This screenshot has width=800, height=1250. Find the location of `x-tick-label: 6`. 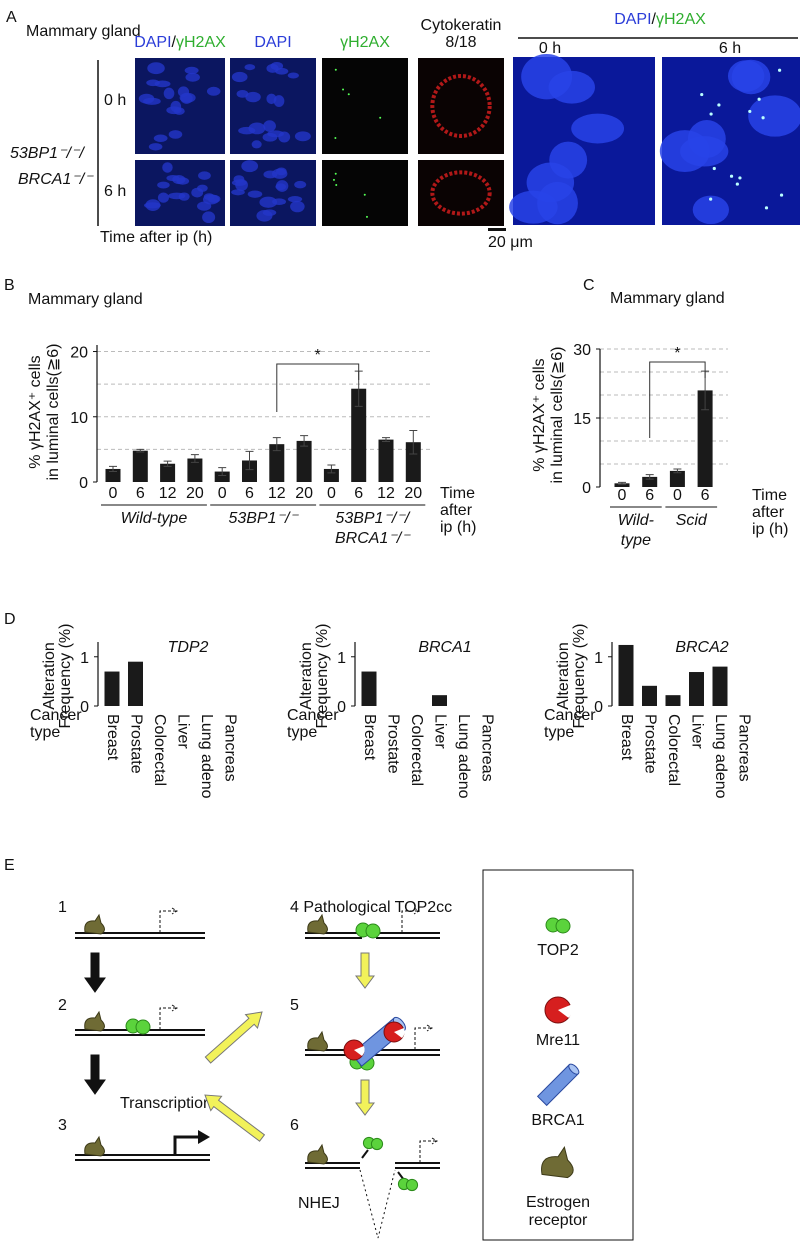

x-tick-label: 6 is located at coordinates (140, 493).